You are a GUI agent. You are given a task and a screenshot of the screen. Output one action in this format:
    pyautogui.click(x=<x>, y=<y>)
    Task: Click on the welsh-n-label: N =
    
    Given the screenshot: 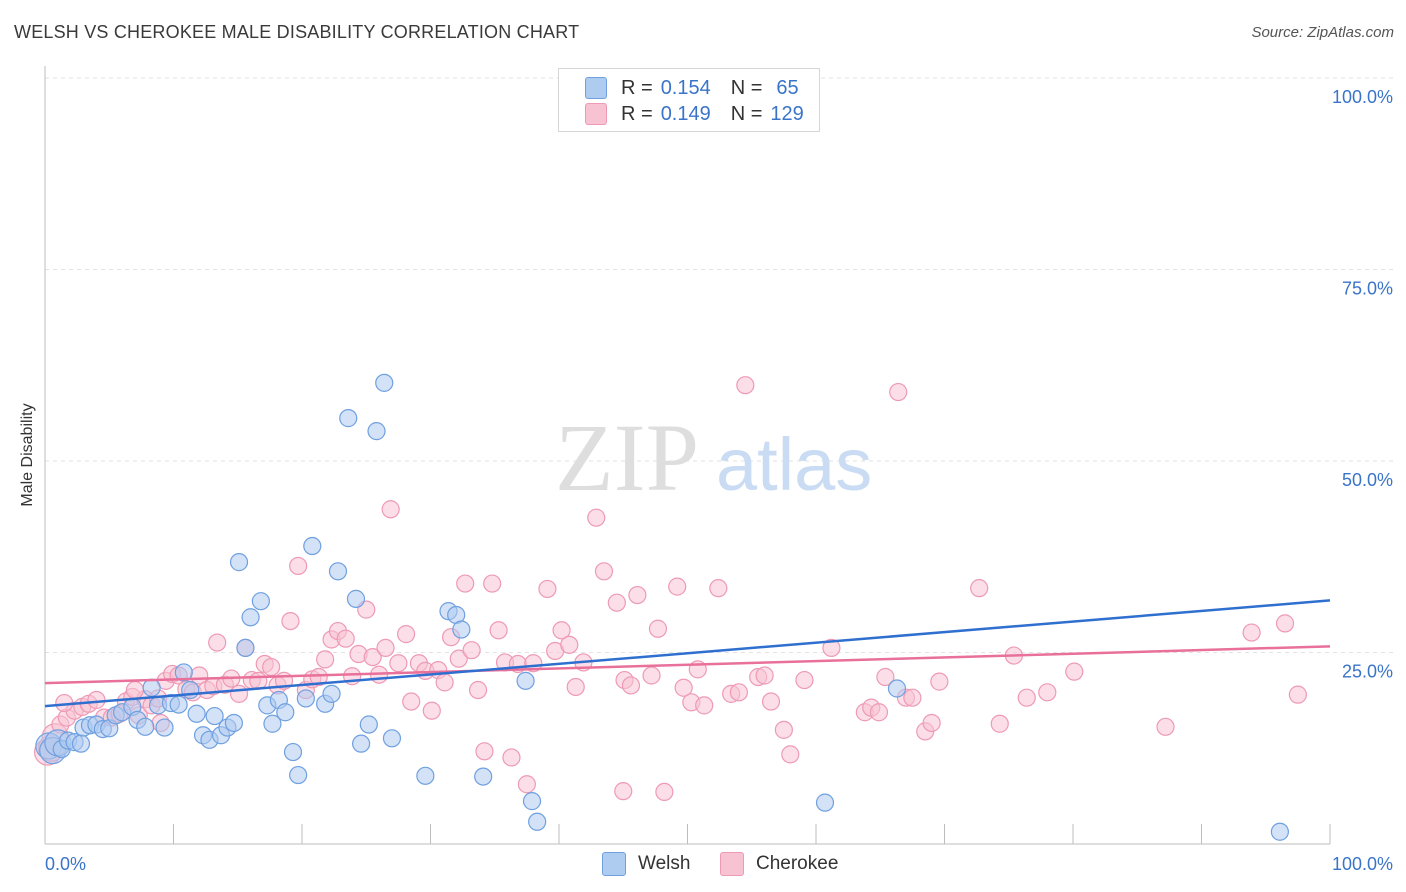 What is the action you would take?
    pyautogui.click(x=746, y=87)
    